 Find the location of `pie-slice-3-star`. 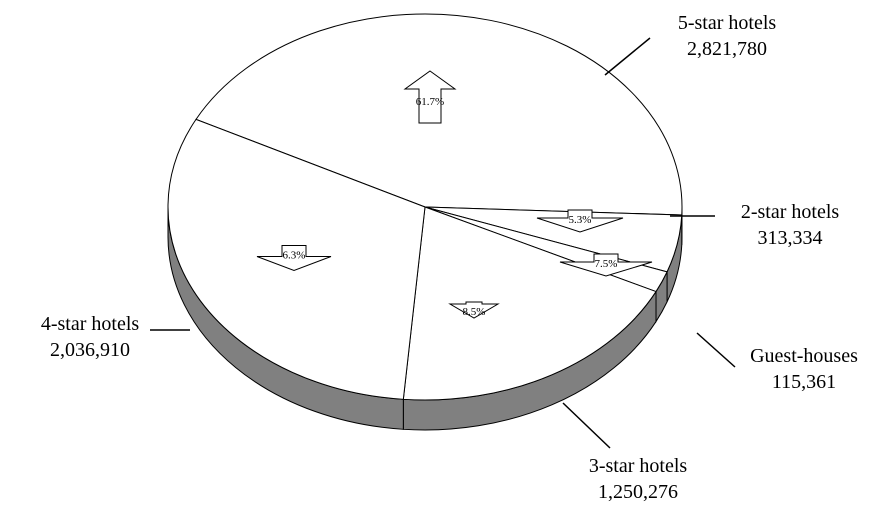

pie-slice-3-star is located at coordinates (529, 303).